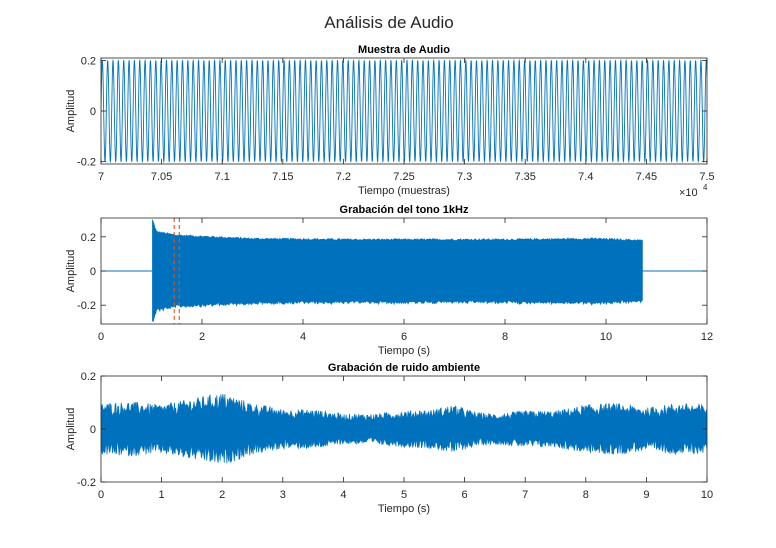  Describe the element at coordinates (464, 177) in the screenshot. I see `x-tick-label: 7.3` at that location.